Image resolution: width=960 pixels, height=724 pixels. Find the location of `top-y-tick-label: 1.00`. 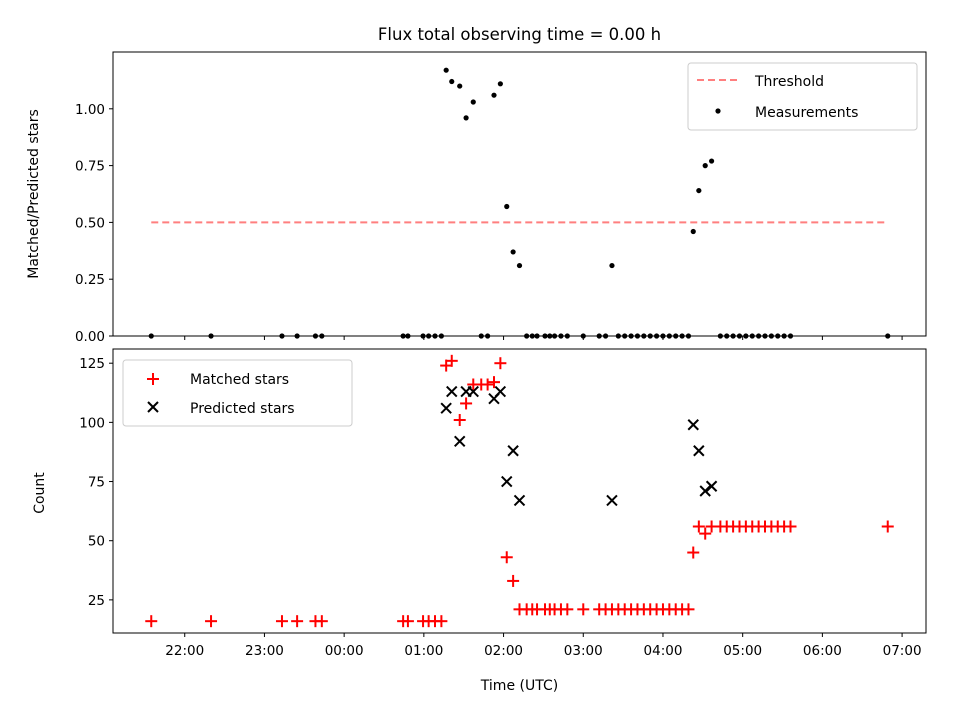

top-y-tick-label: 1.00 is located at coordinates (90, 110).